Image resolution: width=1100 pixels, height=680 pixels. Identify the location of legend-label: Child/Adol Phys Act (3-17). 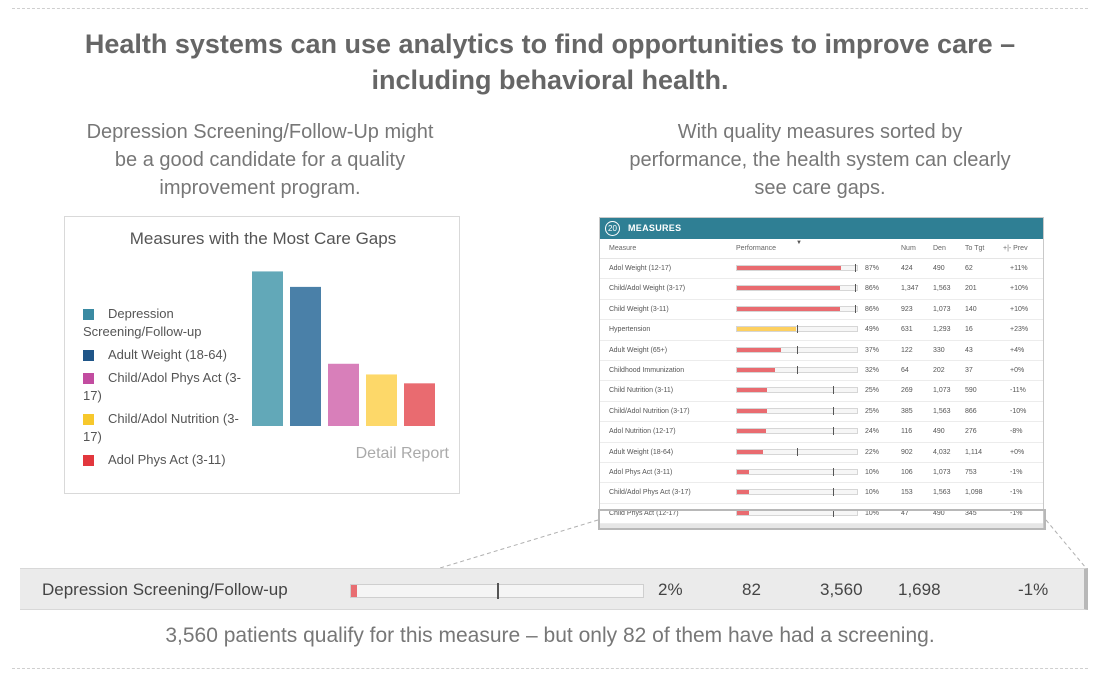
(162, 386).